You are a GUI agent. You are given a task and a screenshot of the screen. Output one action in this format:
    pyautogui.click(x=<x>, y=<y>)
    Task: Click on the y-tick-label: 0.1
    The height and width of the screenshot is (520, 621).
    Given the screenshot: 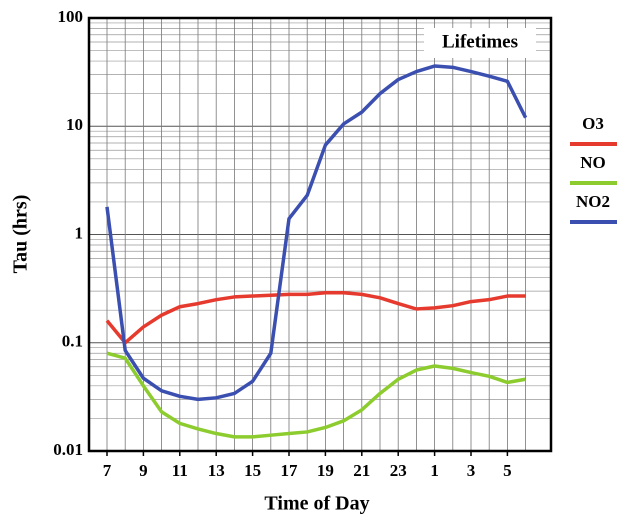 What is the action you would take?
    pyautogui.click(x=72, y=341)
    